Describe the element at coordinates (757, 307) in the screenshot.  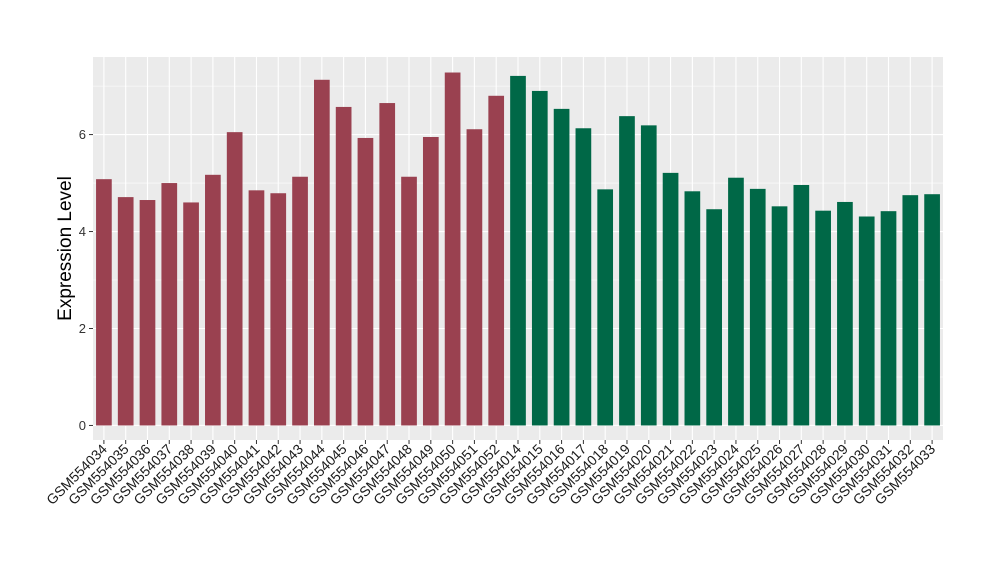
I see `bar-GSM554025` at that location.